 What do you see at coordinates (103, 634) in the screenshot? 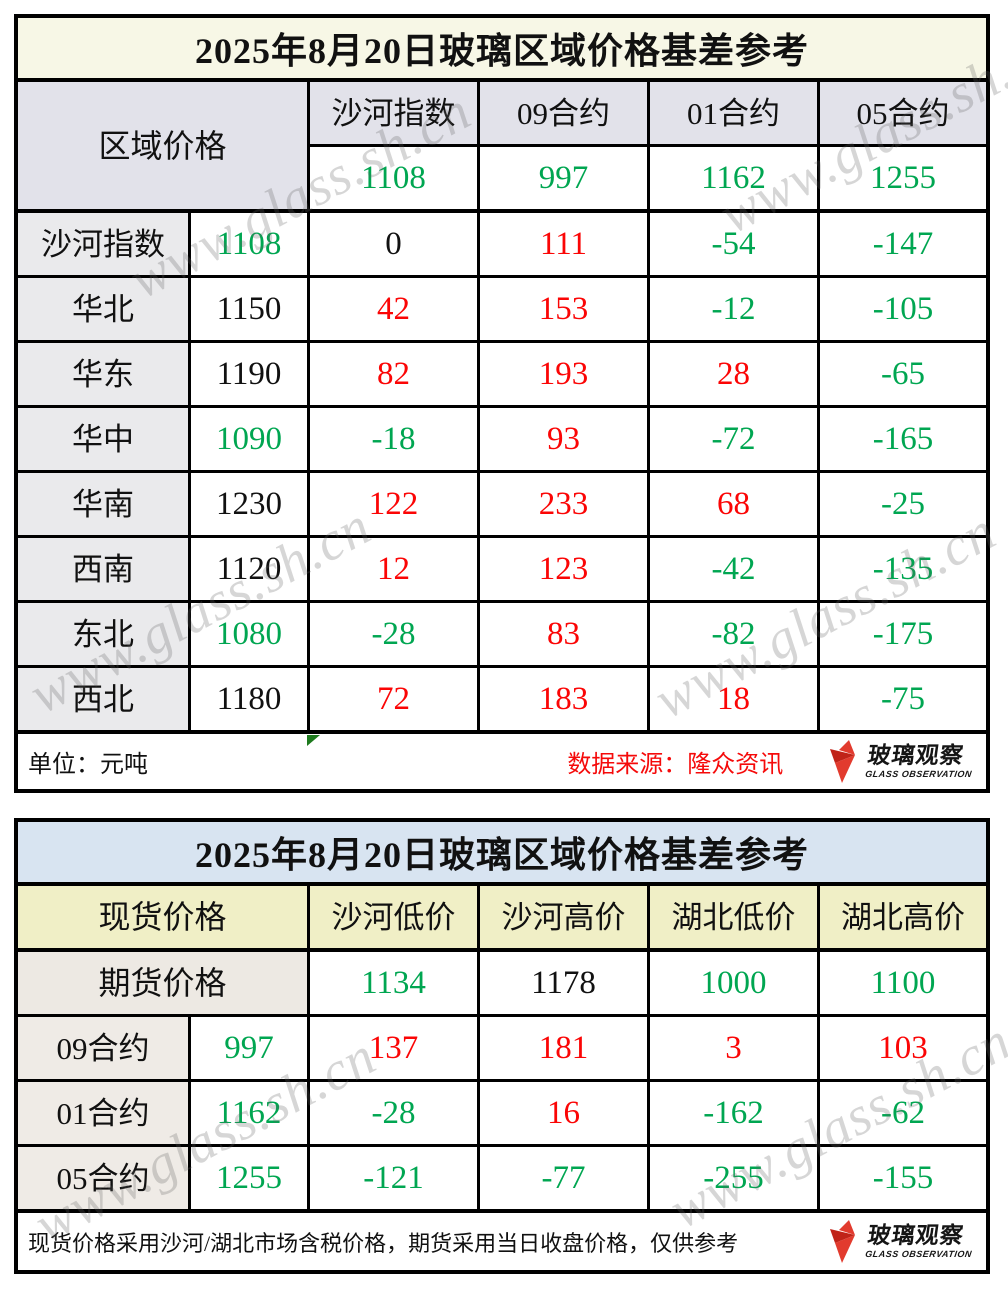
I see `row-label: 东北` at bounding box center [103, 634].